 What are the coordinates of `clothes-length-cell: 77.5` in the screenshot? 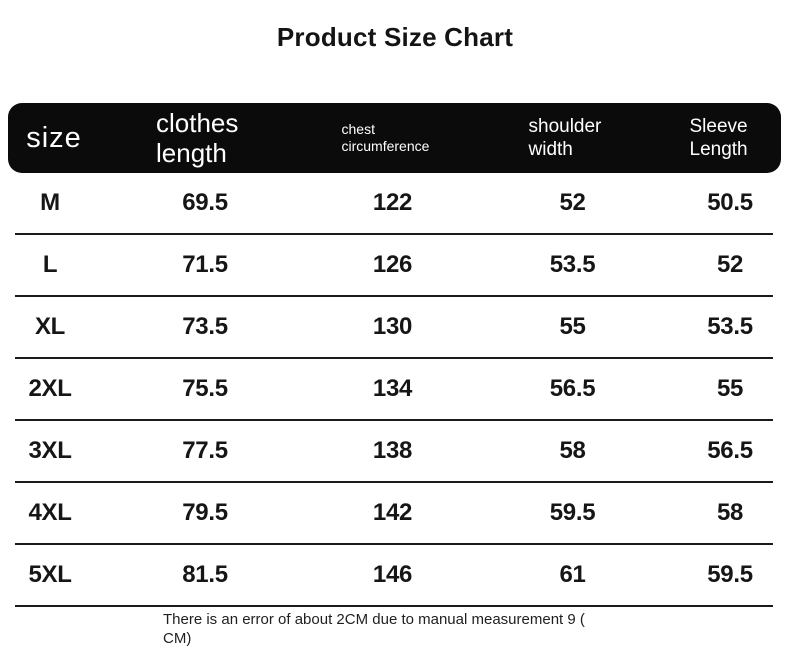 It's located at (205, 450).